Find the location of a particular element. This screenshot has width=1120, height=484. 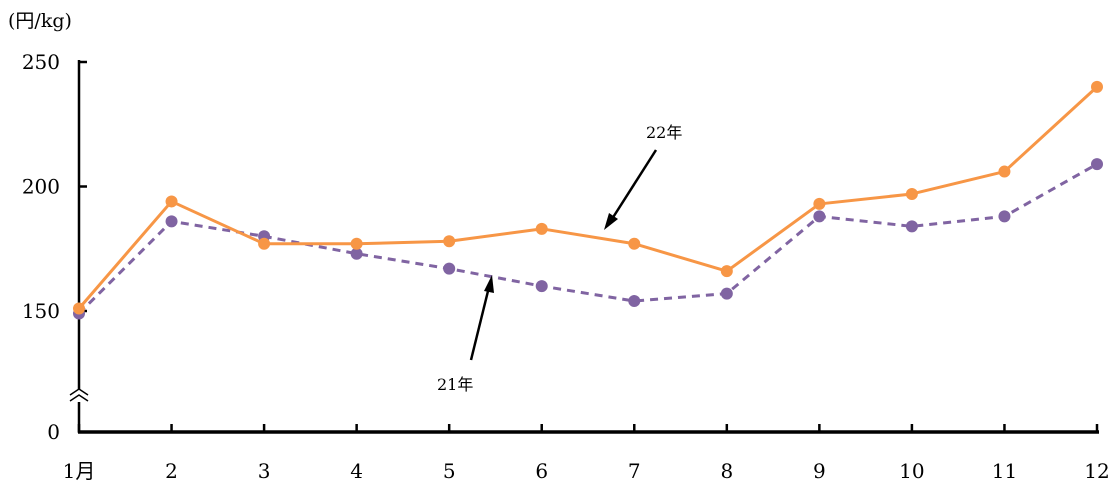

y-tick-label: 0 is located at coordinates (53, 432).